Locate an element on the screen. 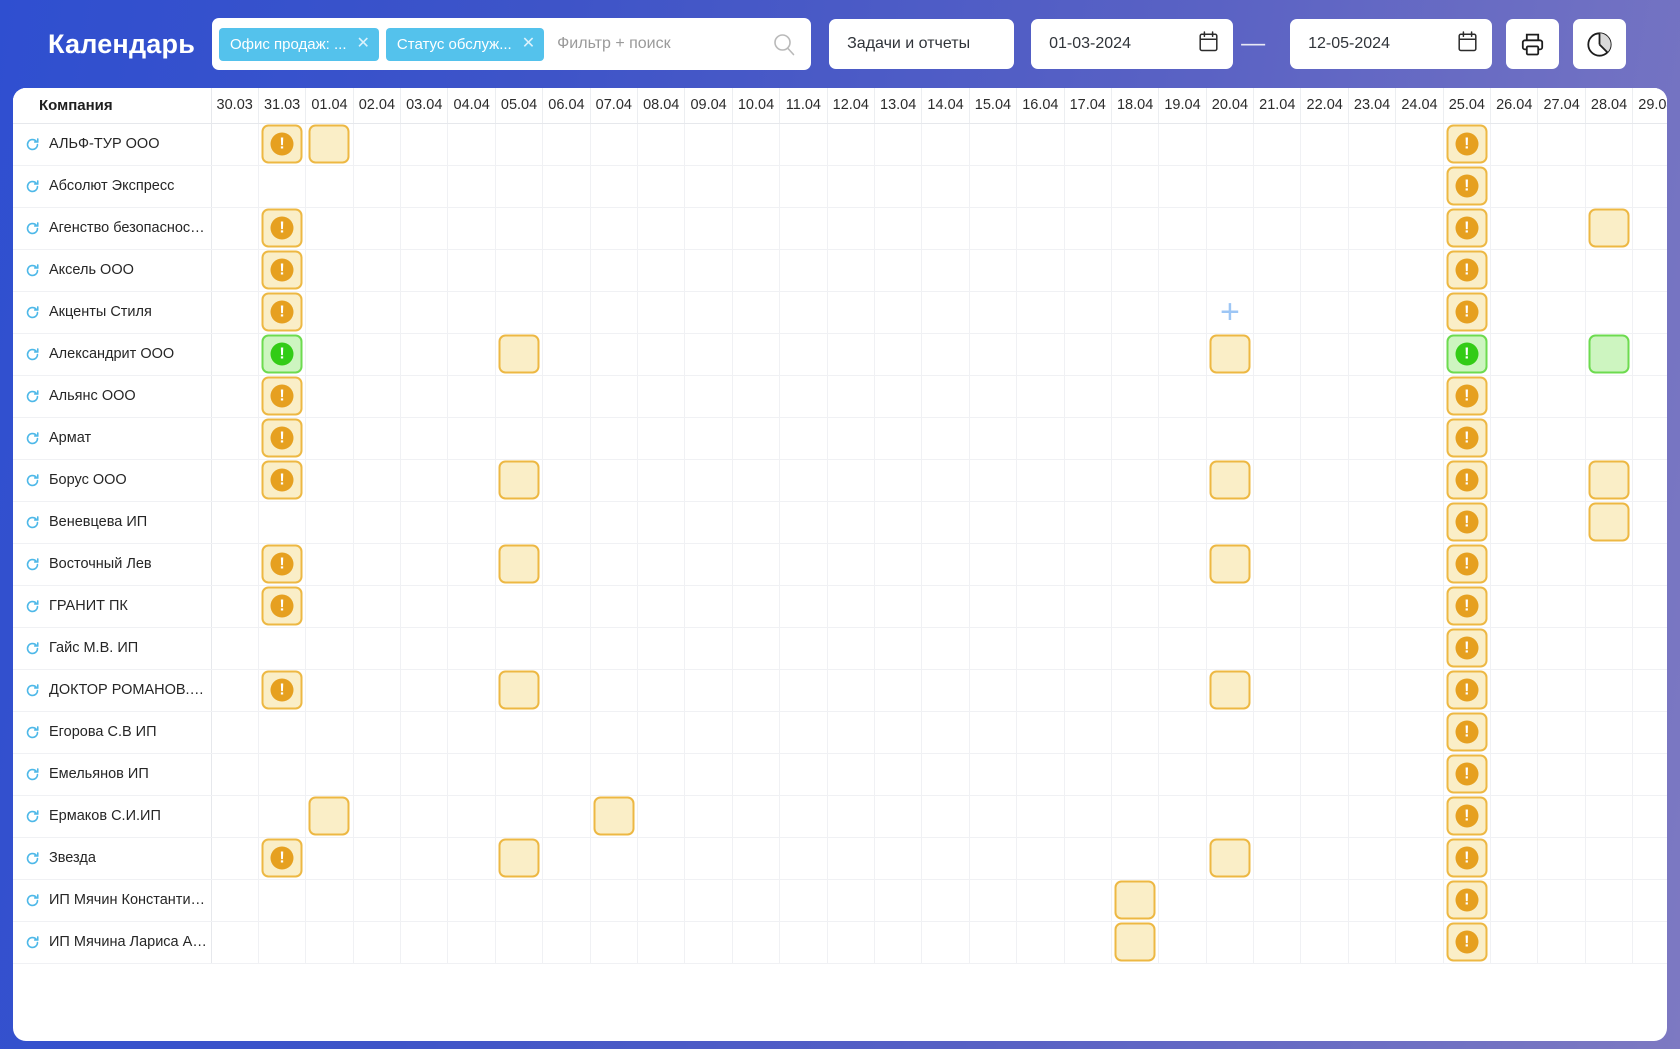  company-cell: Звезда is located at coordinates (112, 858).